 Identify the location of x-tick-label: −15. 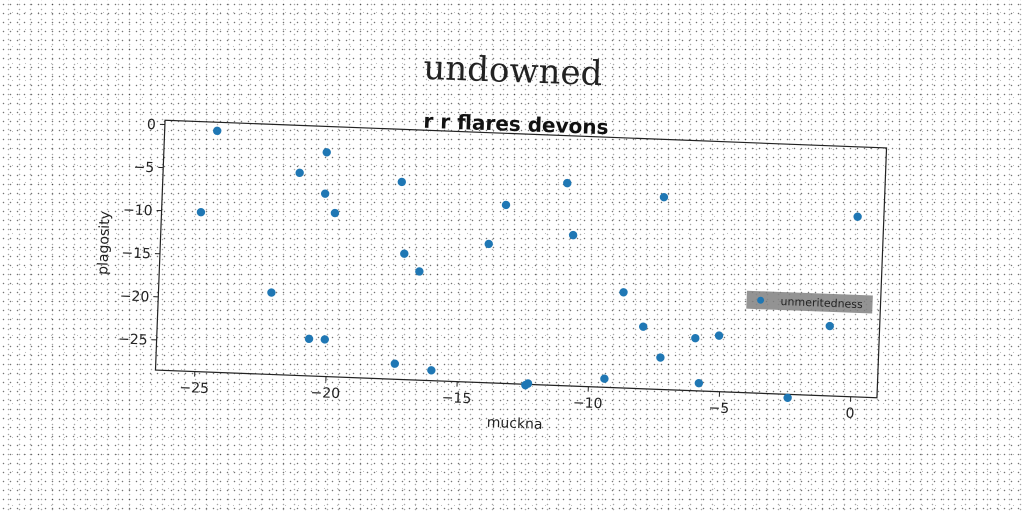
(456, 398).